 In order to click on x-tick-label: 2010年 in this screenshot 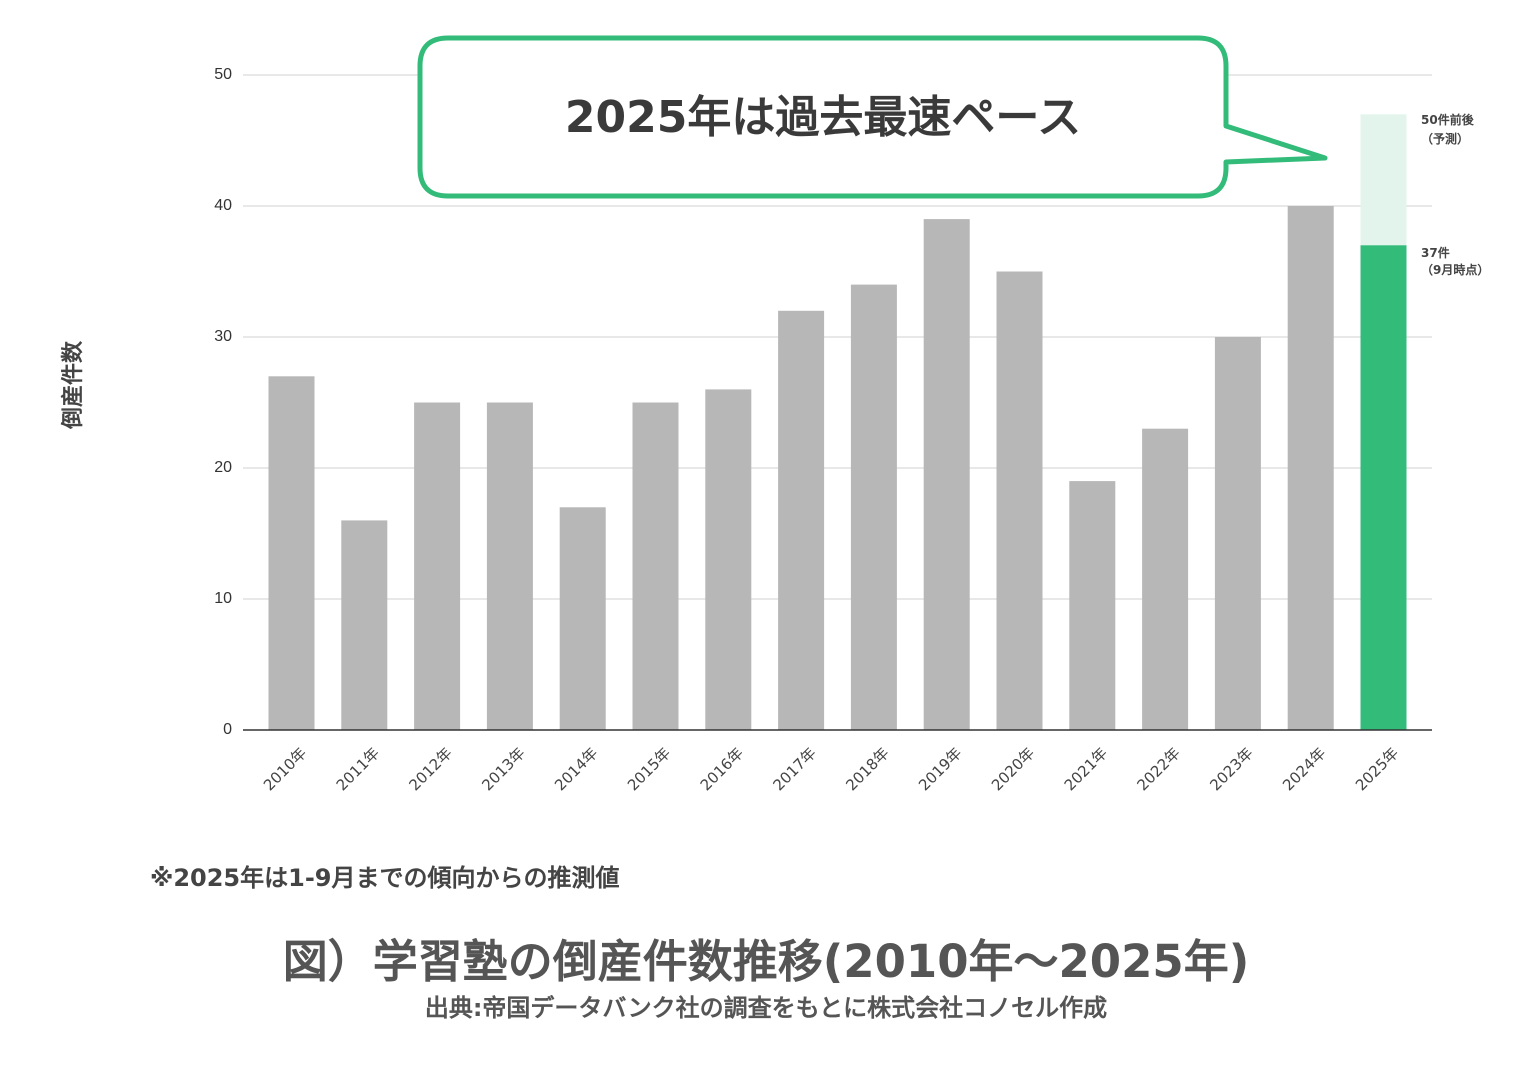, I will do `click(285, 769)`.